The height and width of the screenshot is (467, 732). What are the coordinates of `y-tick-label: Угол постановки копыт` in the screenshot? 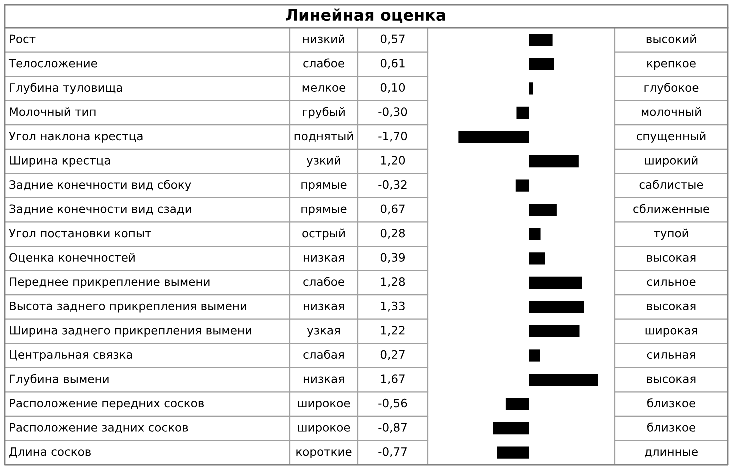 It's located at (80, 233).